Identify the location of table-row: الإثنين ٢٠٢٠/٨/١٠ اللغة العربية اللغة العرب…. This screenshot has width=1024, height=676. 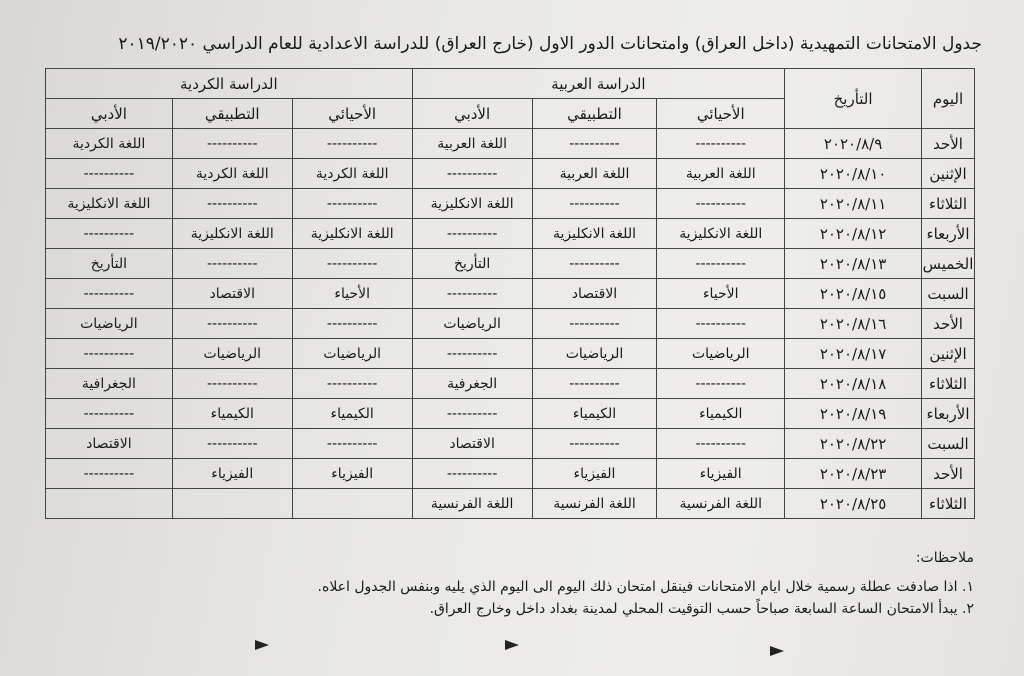
(510, 173).